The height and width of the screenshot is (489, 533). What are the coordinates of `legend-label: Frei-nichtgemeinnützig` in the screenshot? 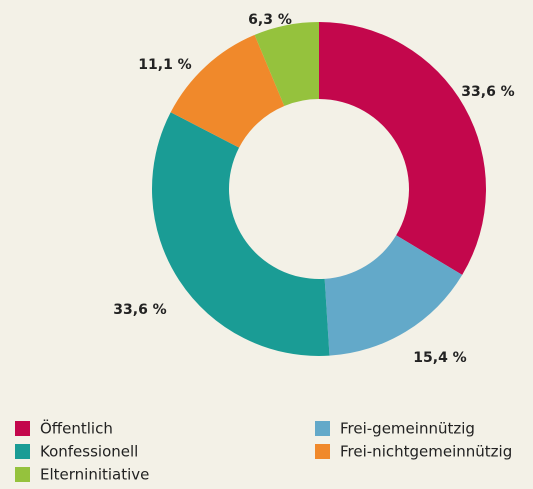 It's located at (426, 452).